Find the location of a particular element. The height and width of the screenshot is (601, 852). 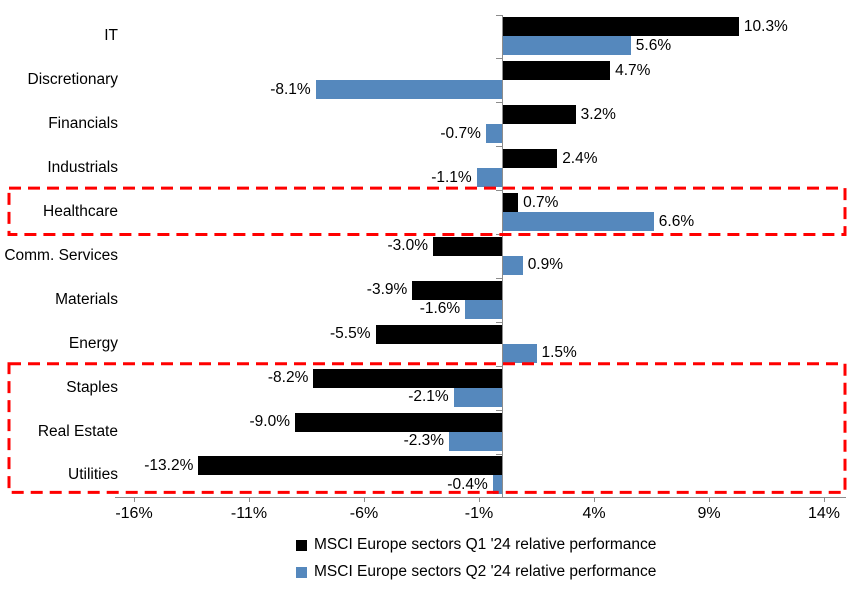

category-label: Industrials is located at coordinates (82, 168).